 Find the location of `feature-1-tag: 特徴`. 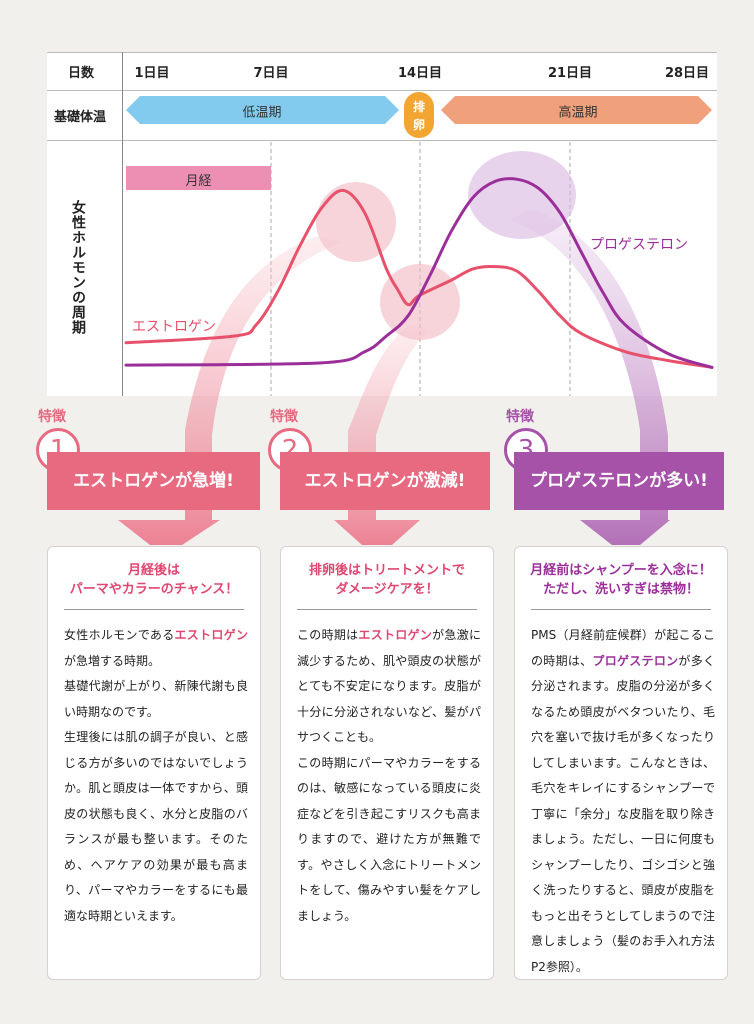

feature-1-tag: 特徴 is located at coordinates (52, 417).